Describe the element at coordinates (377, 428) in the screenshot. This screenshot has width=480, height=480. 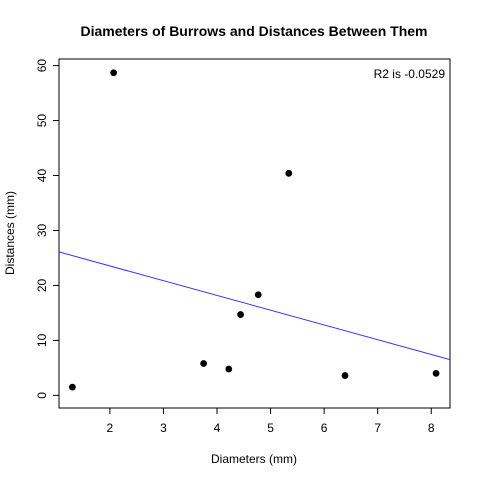
I see `x-tick-label: 7` at that location.